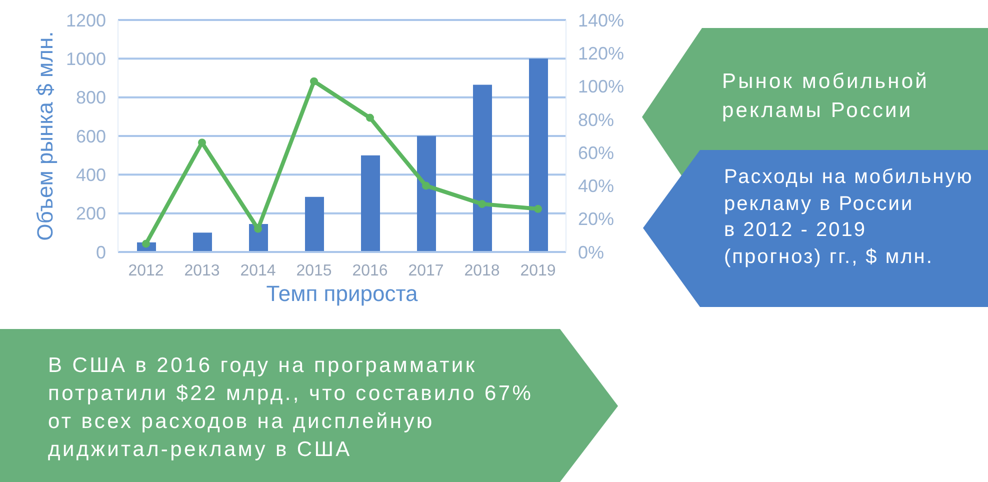 The image size is (988, 482). I want to click on y-tick-label: 400, so click(91, 175).